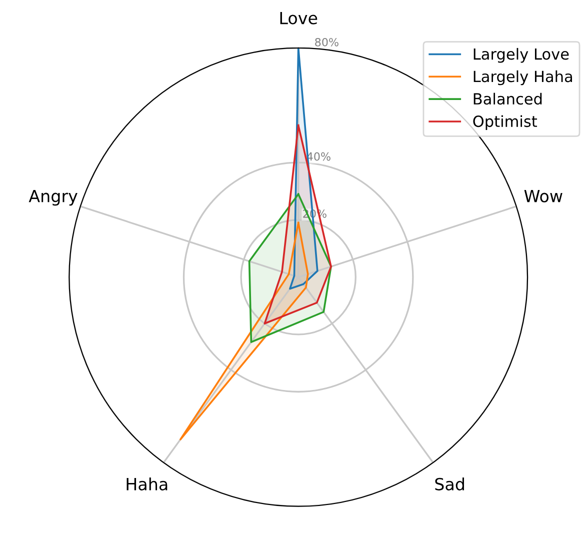 This screenshot has height=533, width=585. I want to click on legend-label: Optimist, so click(505, 122).